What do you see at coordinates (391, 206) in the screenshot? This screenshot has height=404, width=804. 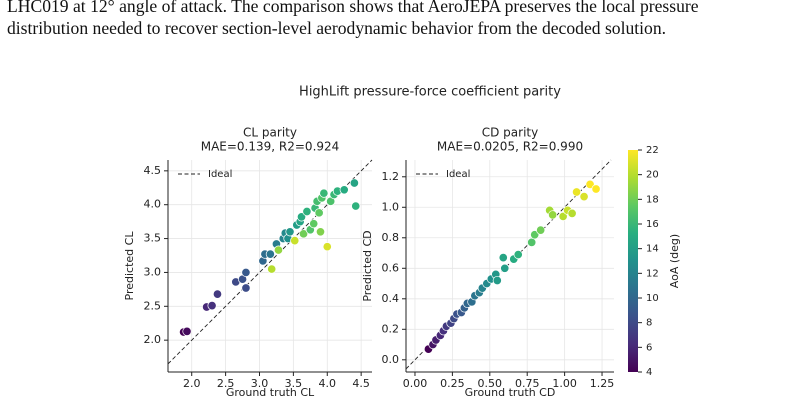 I see `y-tick-label: 1.0` at bounding box center [391, 206].